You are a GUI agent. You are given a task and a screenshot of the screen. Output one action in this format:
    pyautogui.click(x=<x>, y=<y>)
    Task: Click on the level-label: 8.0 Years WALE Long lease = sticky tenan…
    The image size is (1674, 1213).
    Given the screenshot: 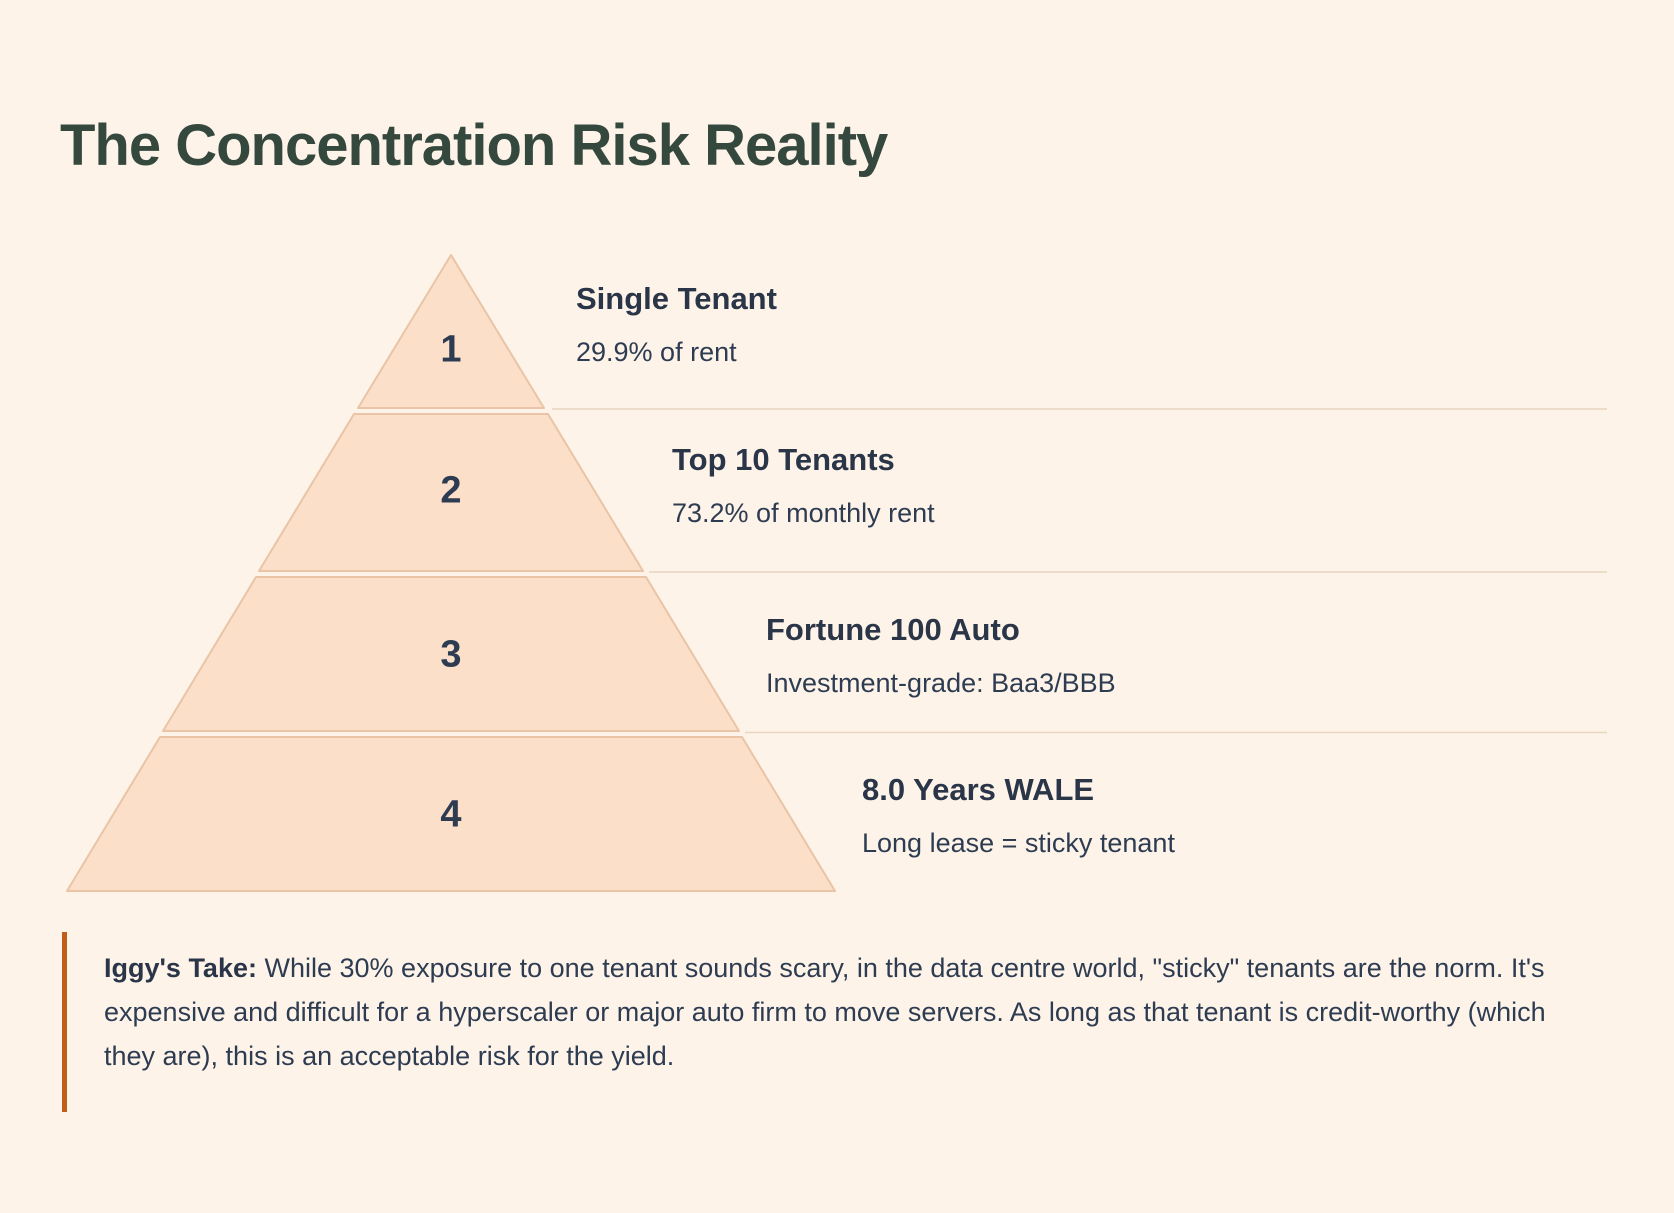 What is the action you would take?
    pyautogui.click(x=1018, y=815)
    